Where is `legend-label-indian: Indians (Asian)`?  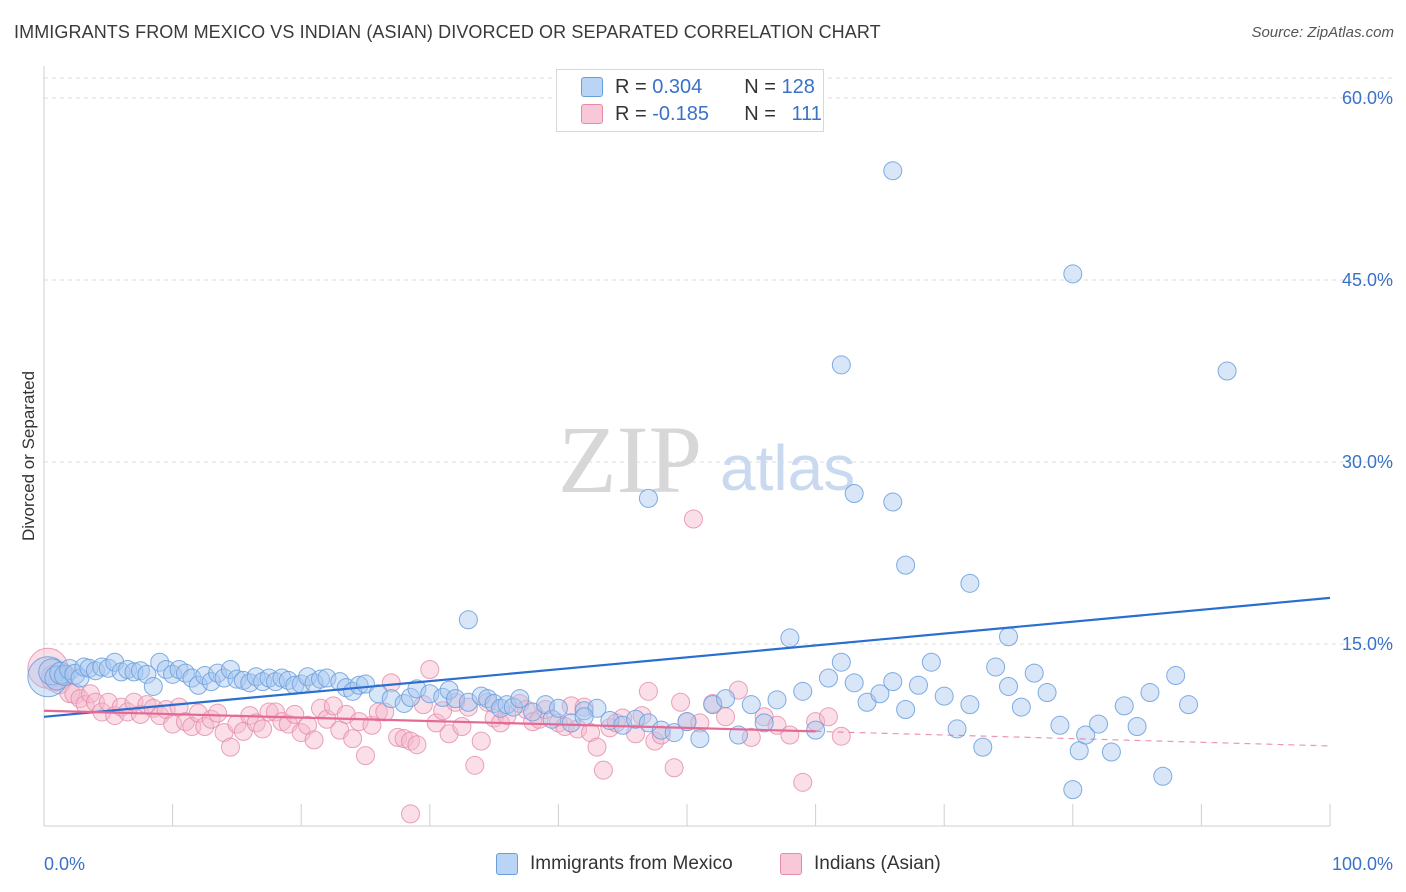
legend-label-indian: Indians (Asian) is located at coordinates (877, 863).